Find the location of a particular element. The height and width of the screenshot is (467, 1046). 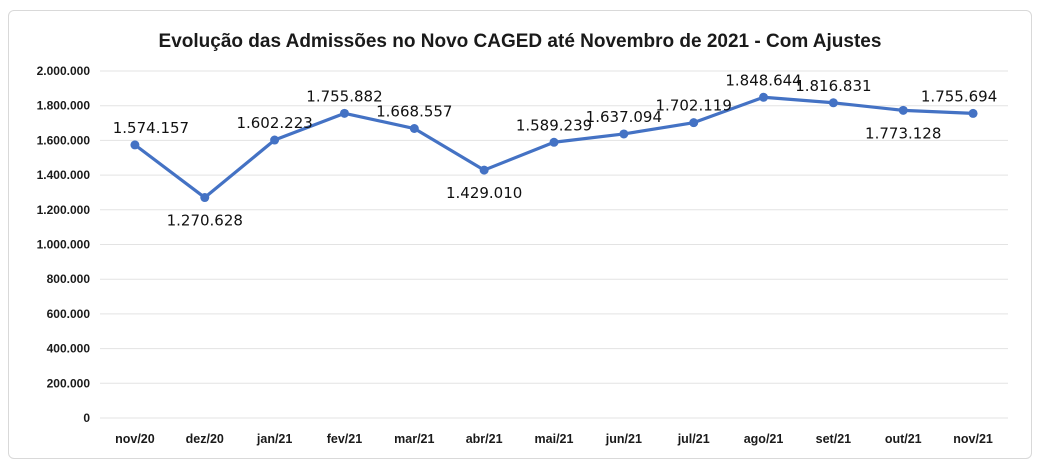

data-label: 1.589.239 is located at coordinates (554, 125).